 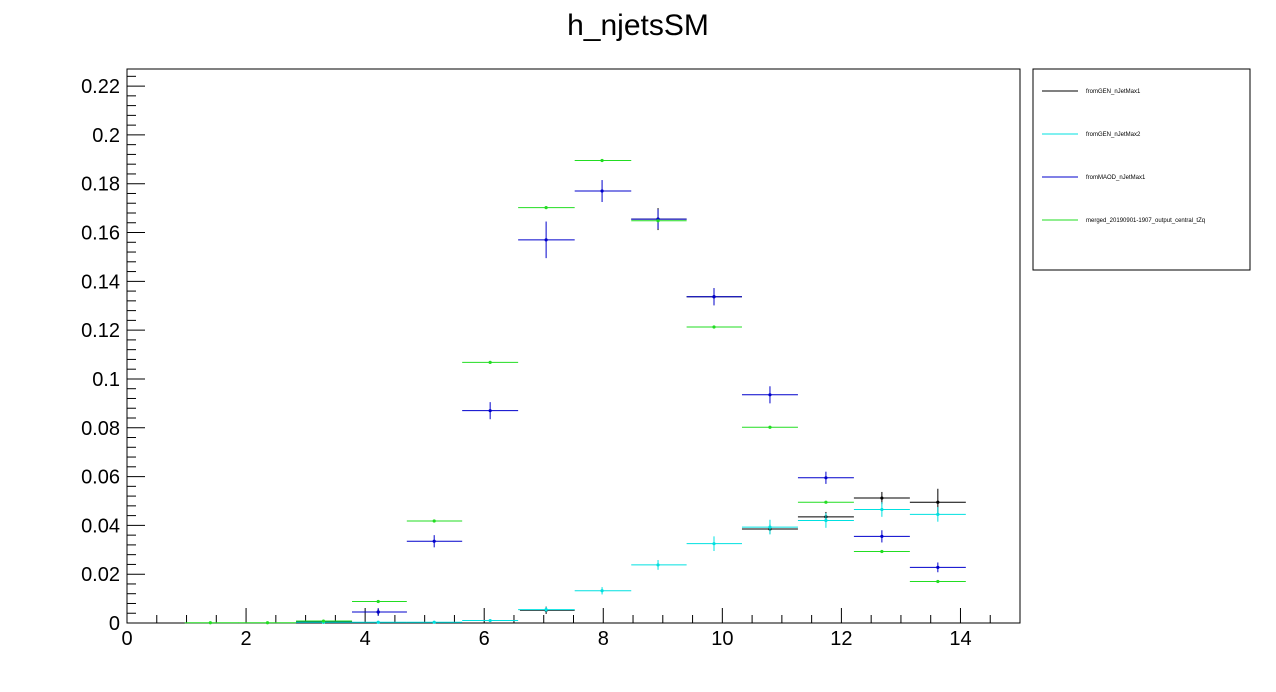 What do you see at coordinates (100, 429) in the screenshot?
I see `y-tick-label: 0.08` at bounding box center [100, 429].